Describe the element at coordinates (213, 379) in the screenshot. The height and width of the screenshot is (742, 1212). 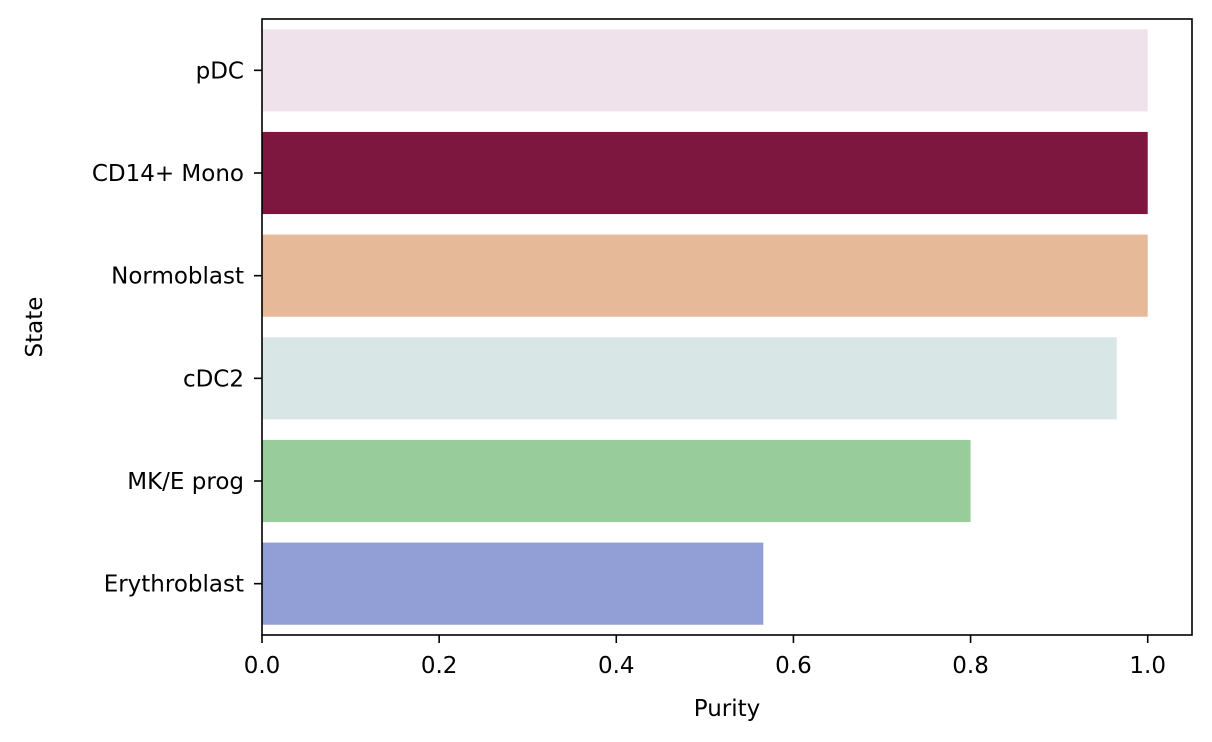
I see `y-tick-label: cDC2` at that location.